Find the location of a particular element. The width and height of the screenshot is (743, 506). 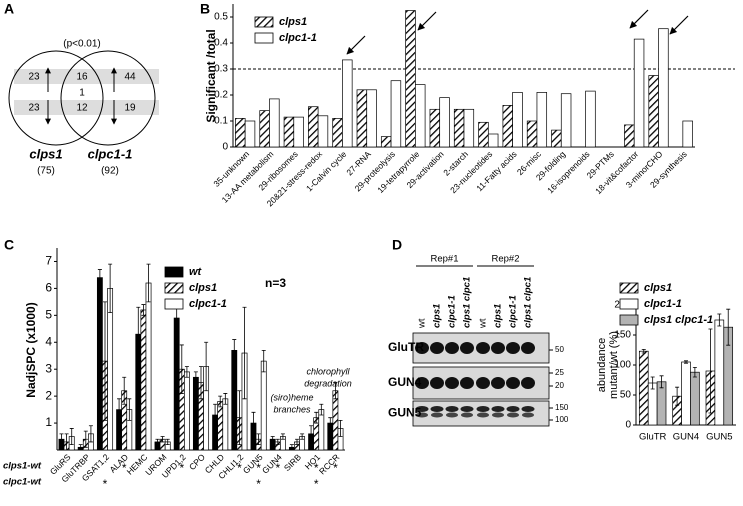

set-total: (92) is located at coordinates (110, 171).